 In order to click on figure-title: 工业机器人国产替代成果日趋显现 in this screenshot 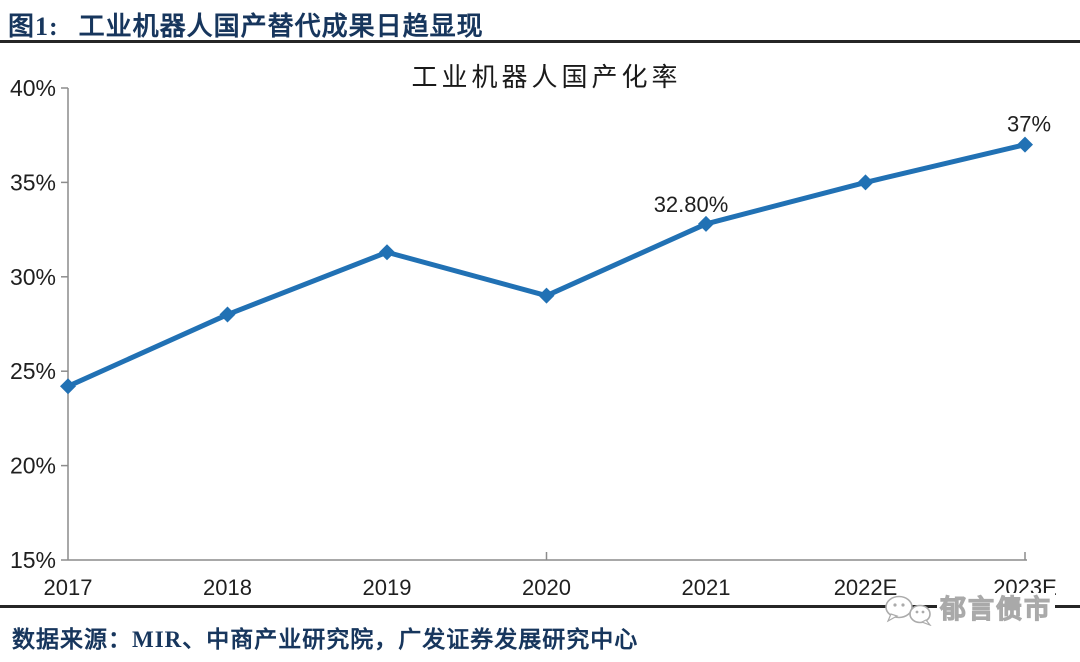, I will do `click(281, 26)`.